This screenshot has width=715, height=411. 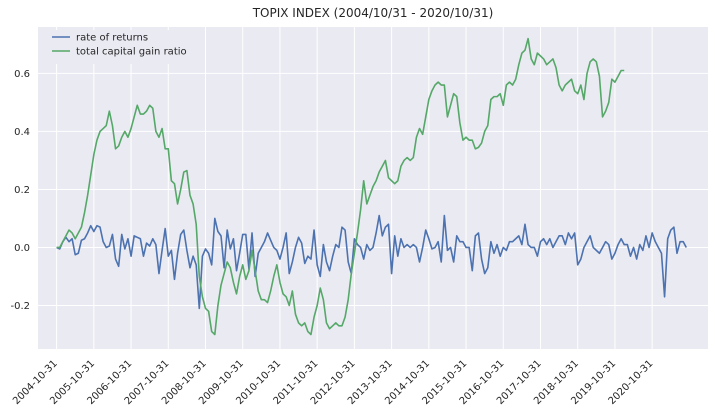 What do you see at coordinates (131, 52) in the screenshot?
I see `legend-label-total-capital-gain-ratio: total capital gain ratio` at bounding box center [131, 52].